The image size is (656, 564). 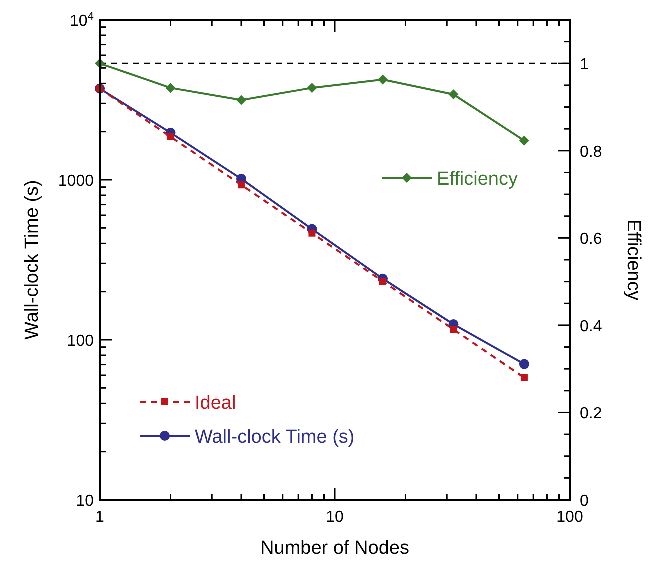 What do you see at coordinates (591, 152) in the screenshot?
I see `y2-tick-label: 0.8` at bounding box center [591, 152].